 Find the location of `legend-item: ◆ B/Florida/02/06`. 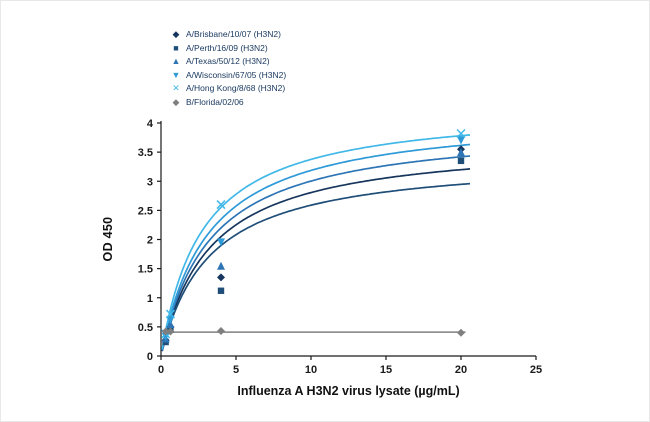

legend-item: ◆ B/Florida/02/06 is located at coordinates (227, 102).